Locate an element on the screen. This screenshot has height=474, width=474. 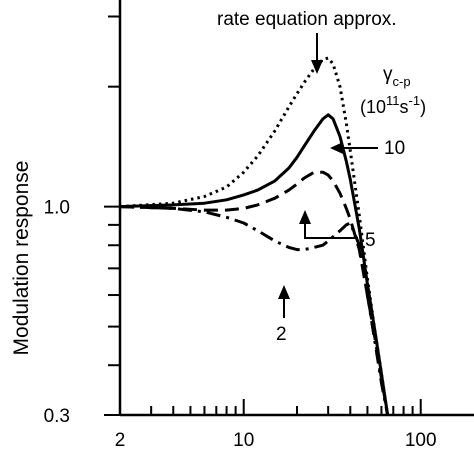
x-tick-label: 2 is located at coordinates (120, 440).